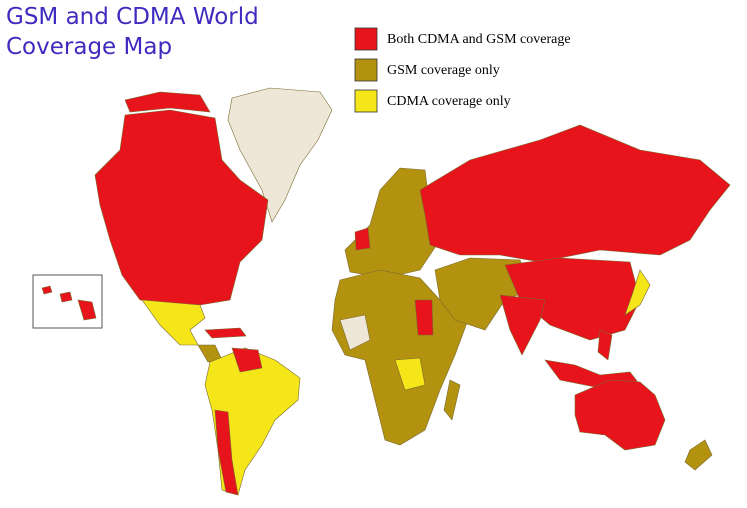  What do you see at coordinates (225, 333) in the screenshot?
I see `caribbean` at bounding box center [225, 333].